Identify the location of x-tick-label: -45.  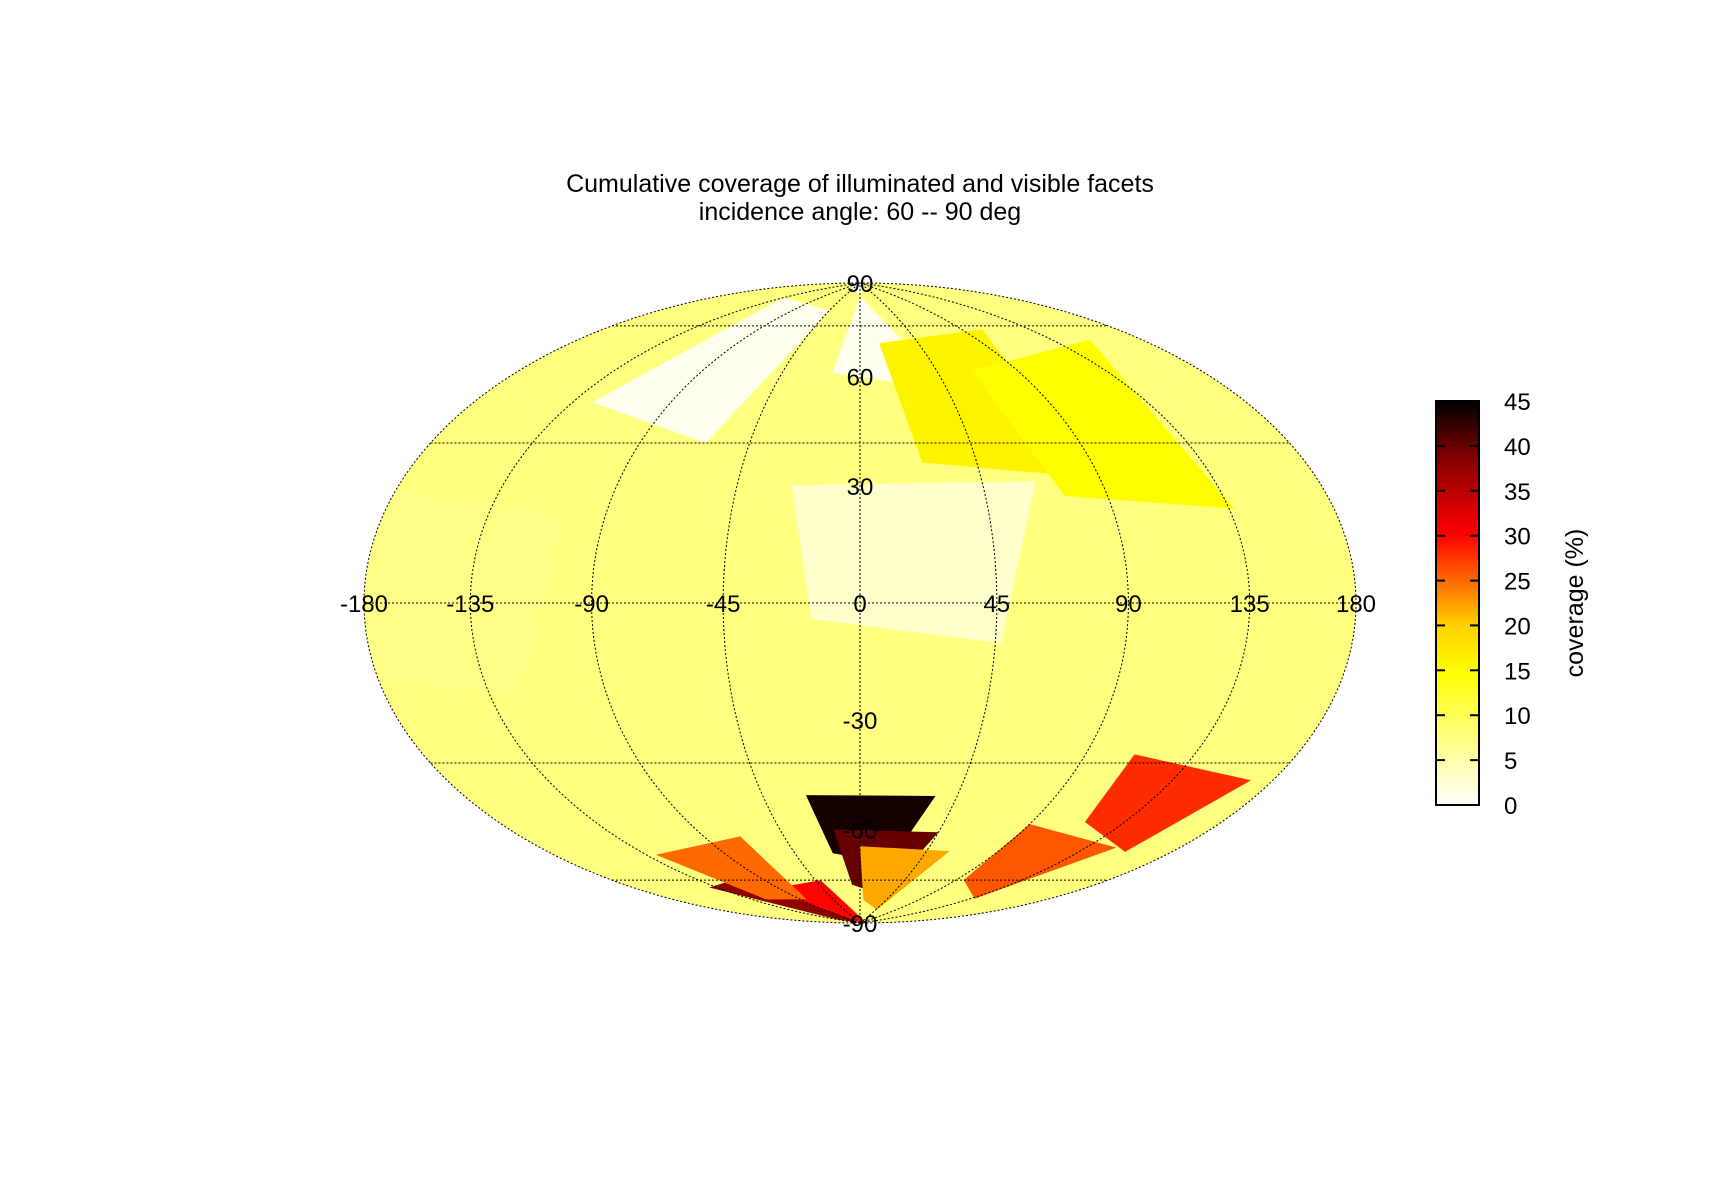
(723, 604).